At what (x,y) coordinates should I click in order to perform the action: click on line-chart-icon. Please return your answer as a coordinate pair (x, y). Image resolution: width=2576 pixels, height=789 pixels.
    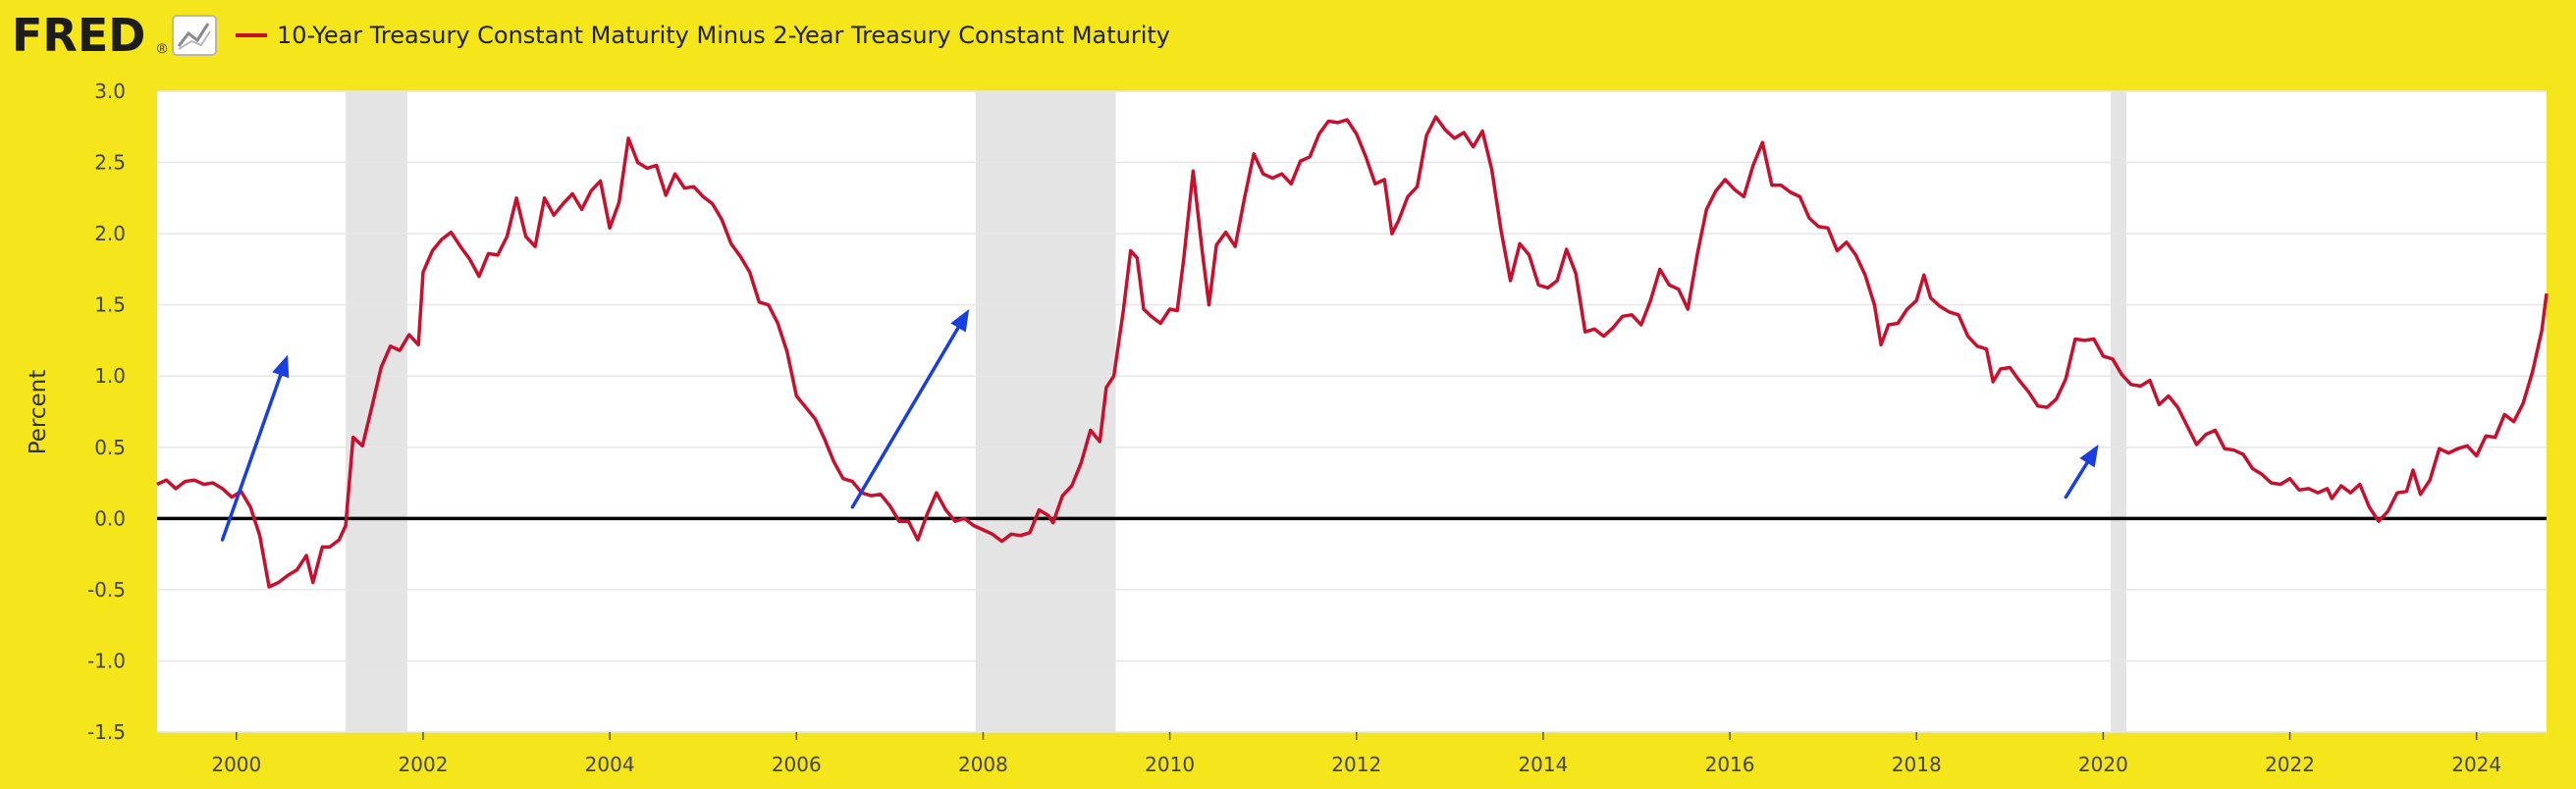
    Looking at the image, I should click on (194, 35).